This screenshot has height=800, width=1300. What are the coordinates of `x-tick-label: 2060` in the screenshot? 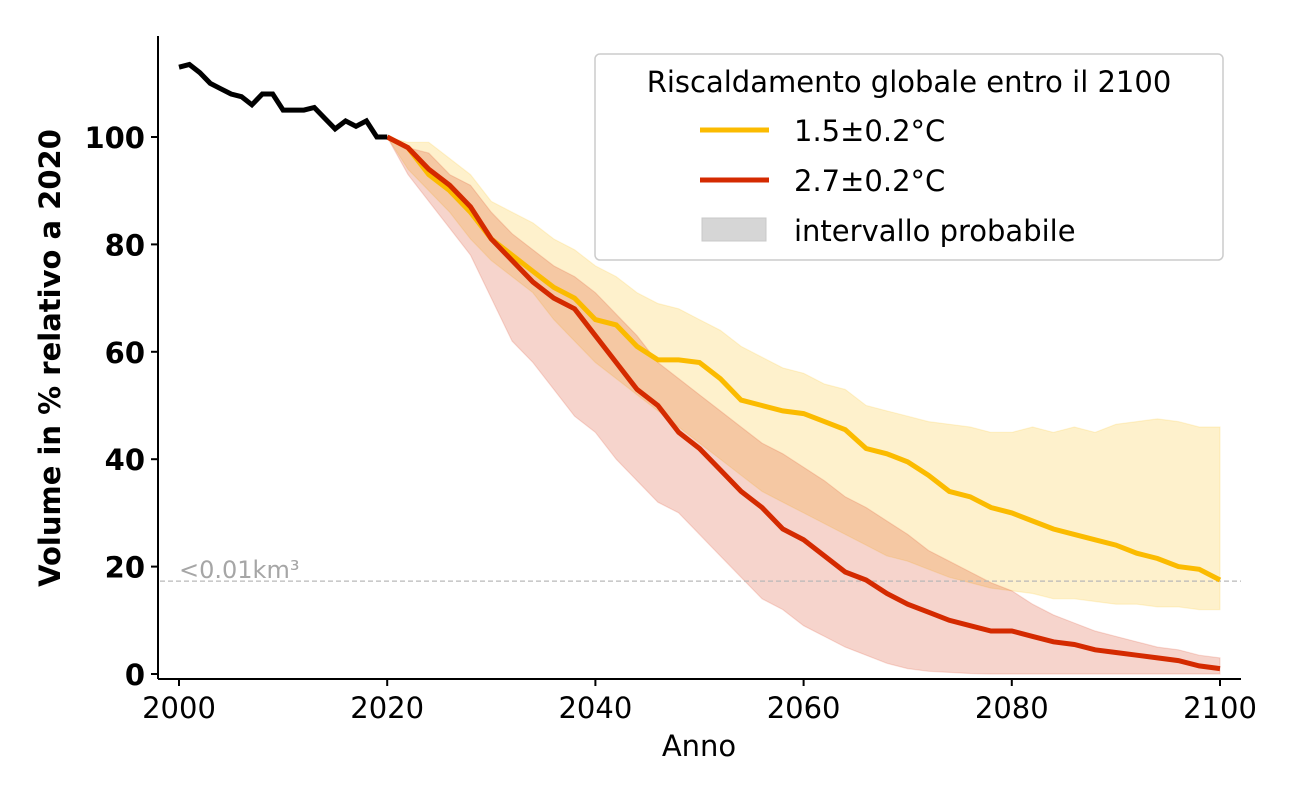 It's located at (804, 708).